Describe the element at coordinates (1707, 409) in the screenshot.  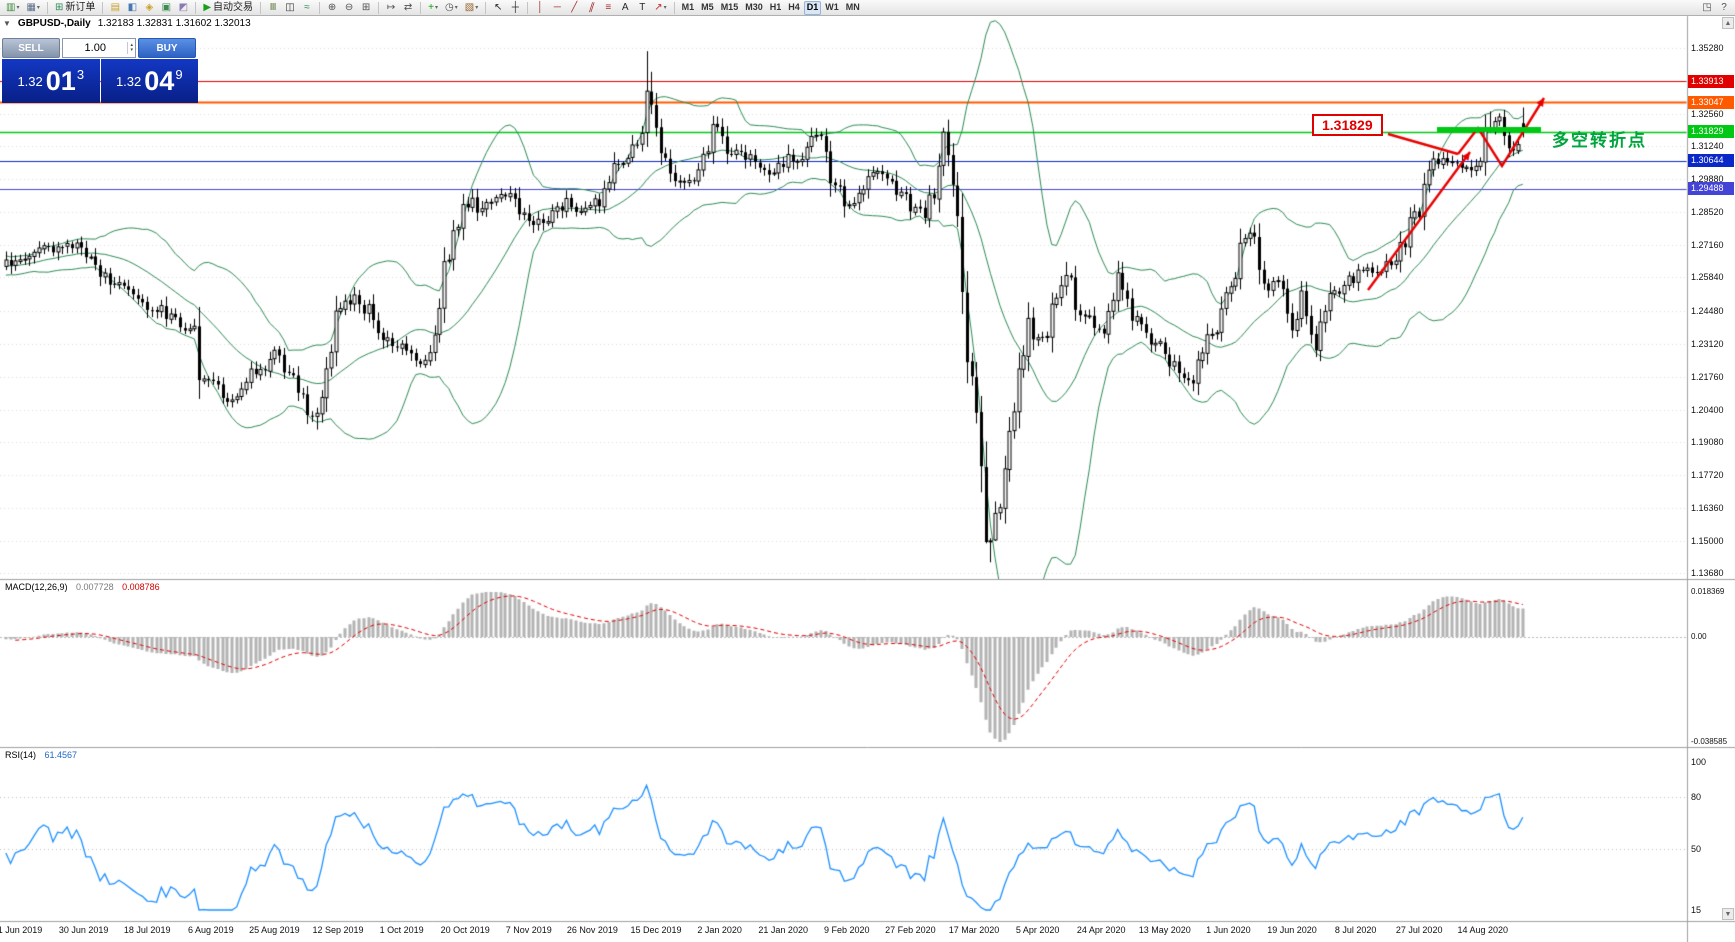
I see `price-axis-label: 1.20400` at that location.